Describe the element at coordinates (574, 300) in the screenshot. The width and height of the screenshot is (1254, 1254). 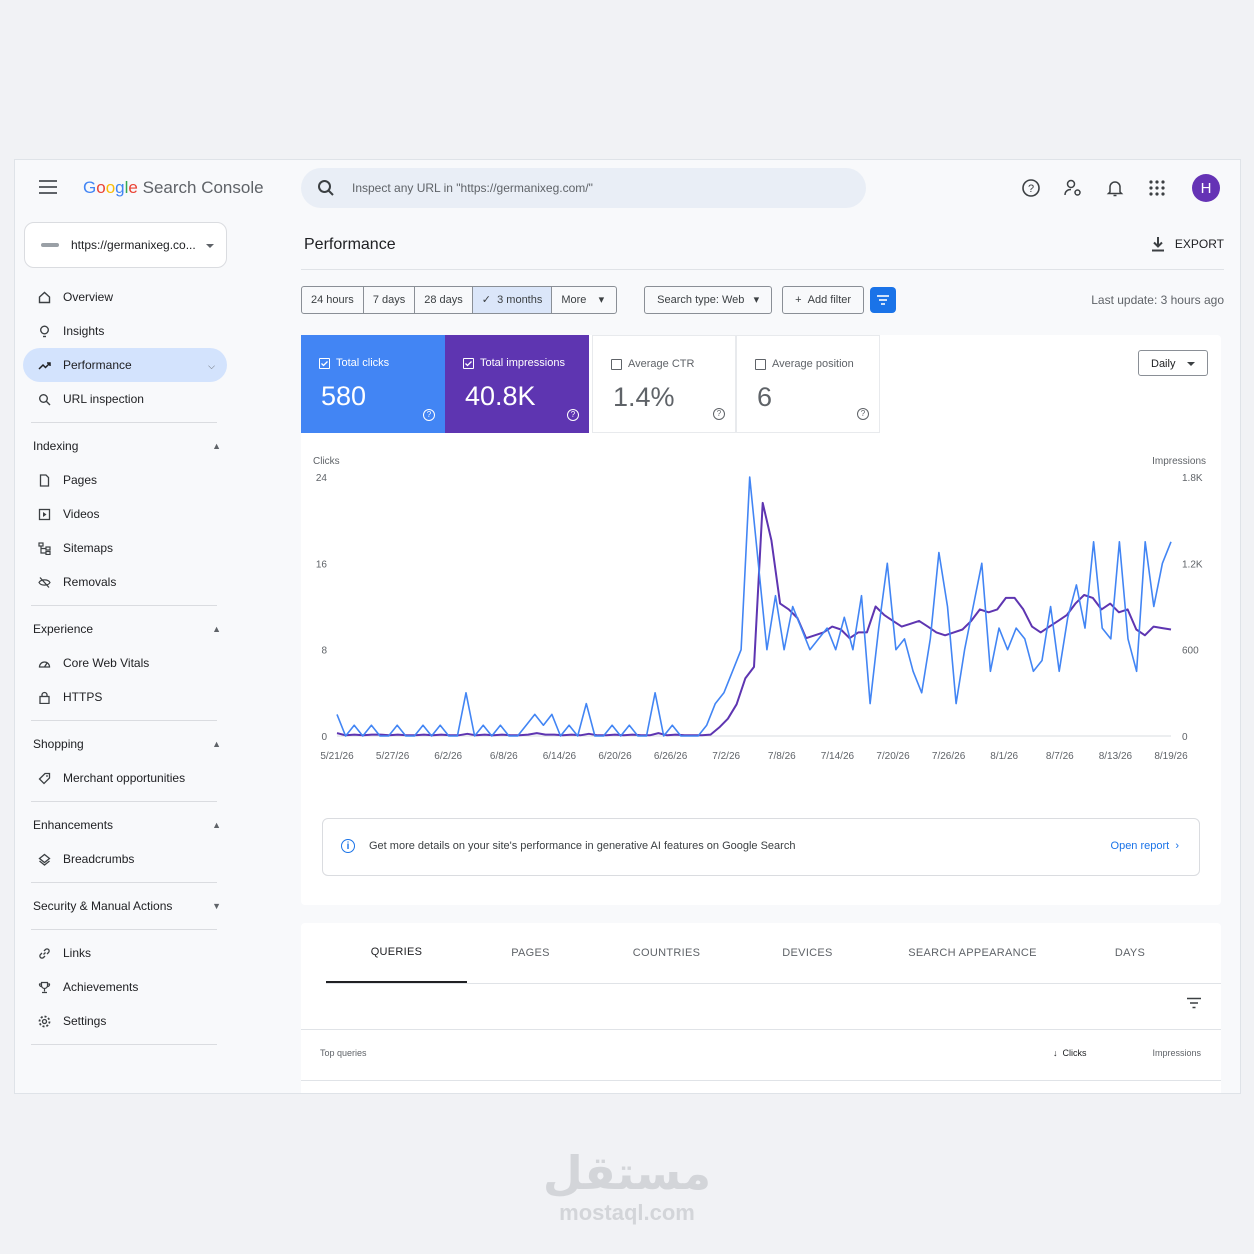
I see `range-label: More` at that location.